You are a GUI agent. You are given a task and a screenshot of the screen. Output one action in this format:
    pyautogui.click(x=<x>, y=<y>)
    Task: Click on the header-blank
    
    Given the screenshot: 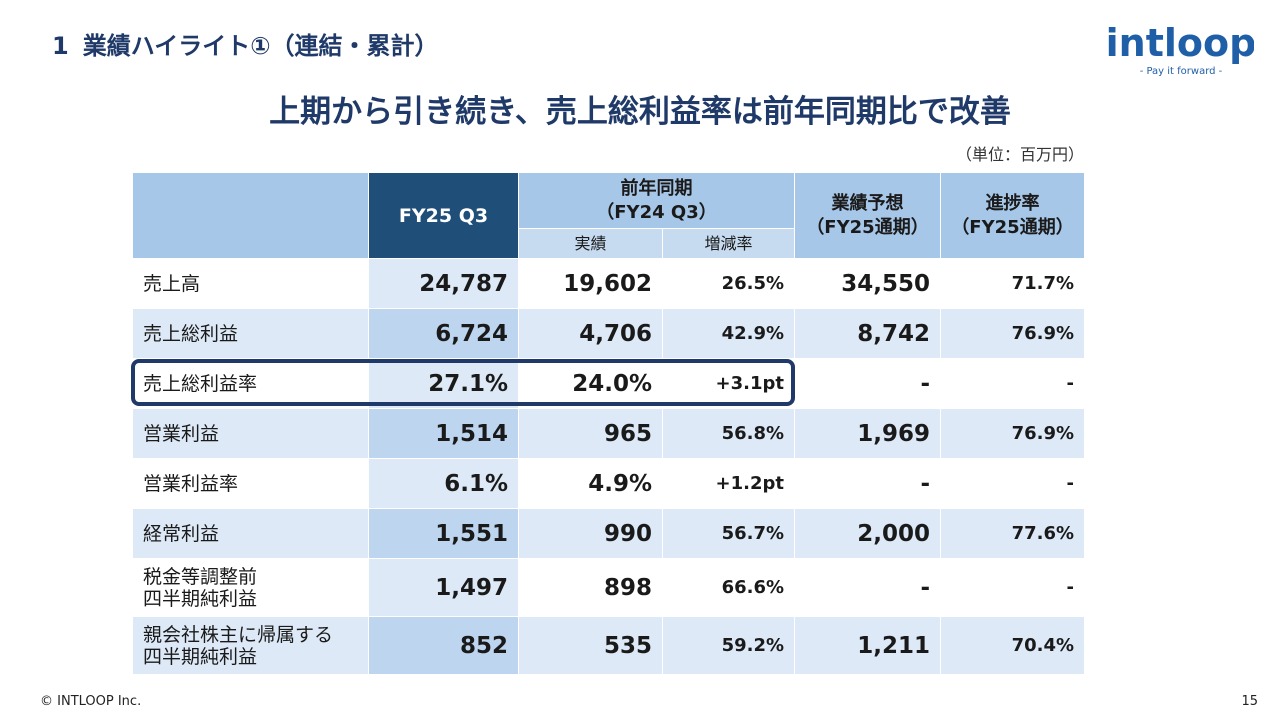 What is the action you would take?
    pyautogui.click(x=250, y=215)
    